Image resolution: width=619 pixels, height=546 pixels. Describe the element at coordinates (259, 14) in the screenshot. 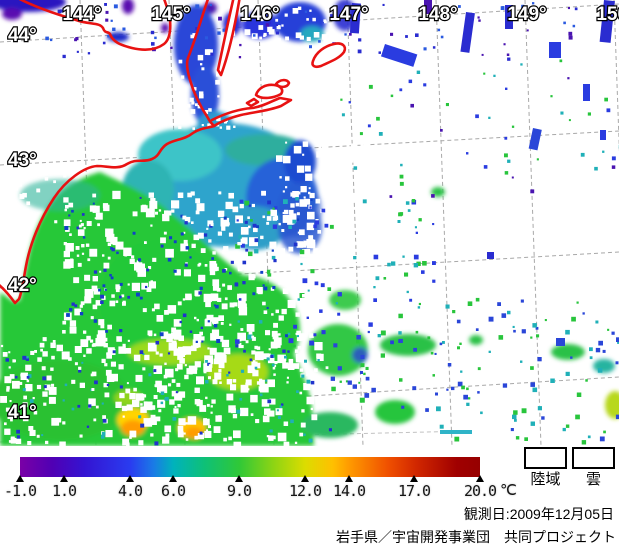

I see `lon-label: 146°` at that location.